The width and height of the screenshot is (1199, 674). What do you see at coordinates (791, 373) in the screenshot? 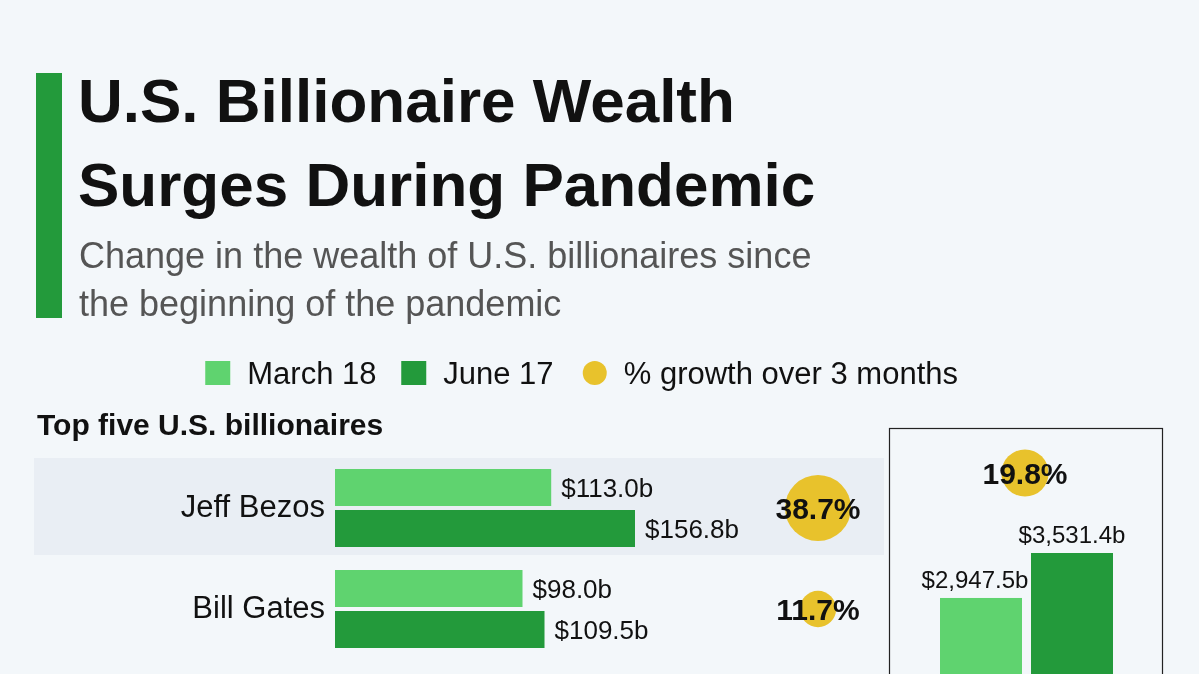
I see `text: % growth over 3 months` at bounding box center [791, 373].